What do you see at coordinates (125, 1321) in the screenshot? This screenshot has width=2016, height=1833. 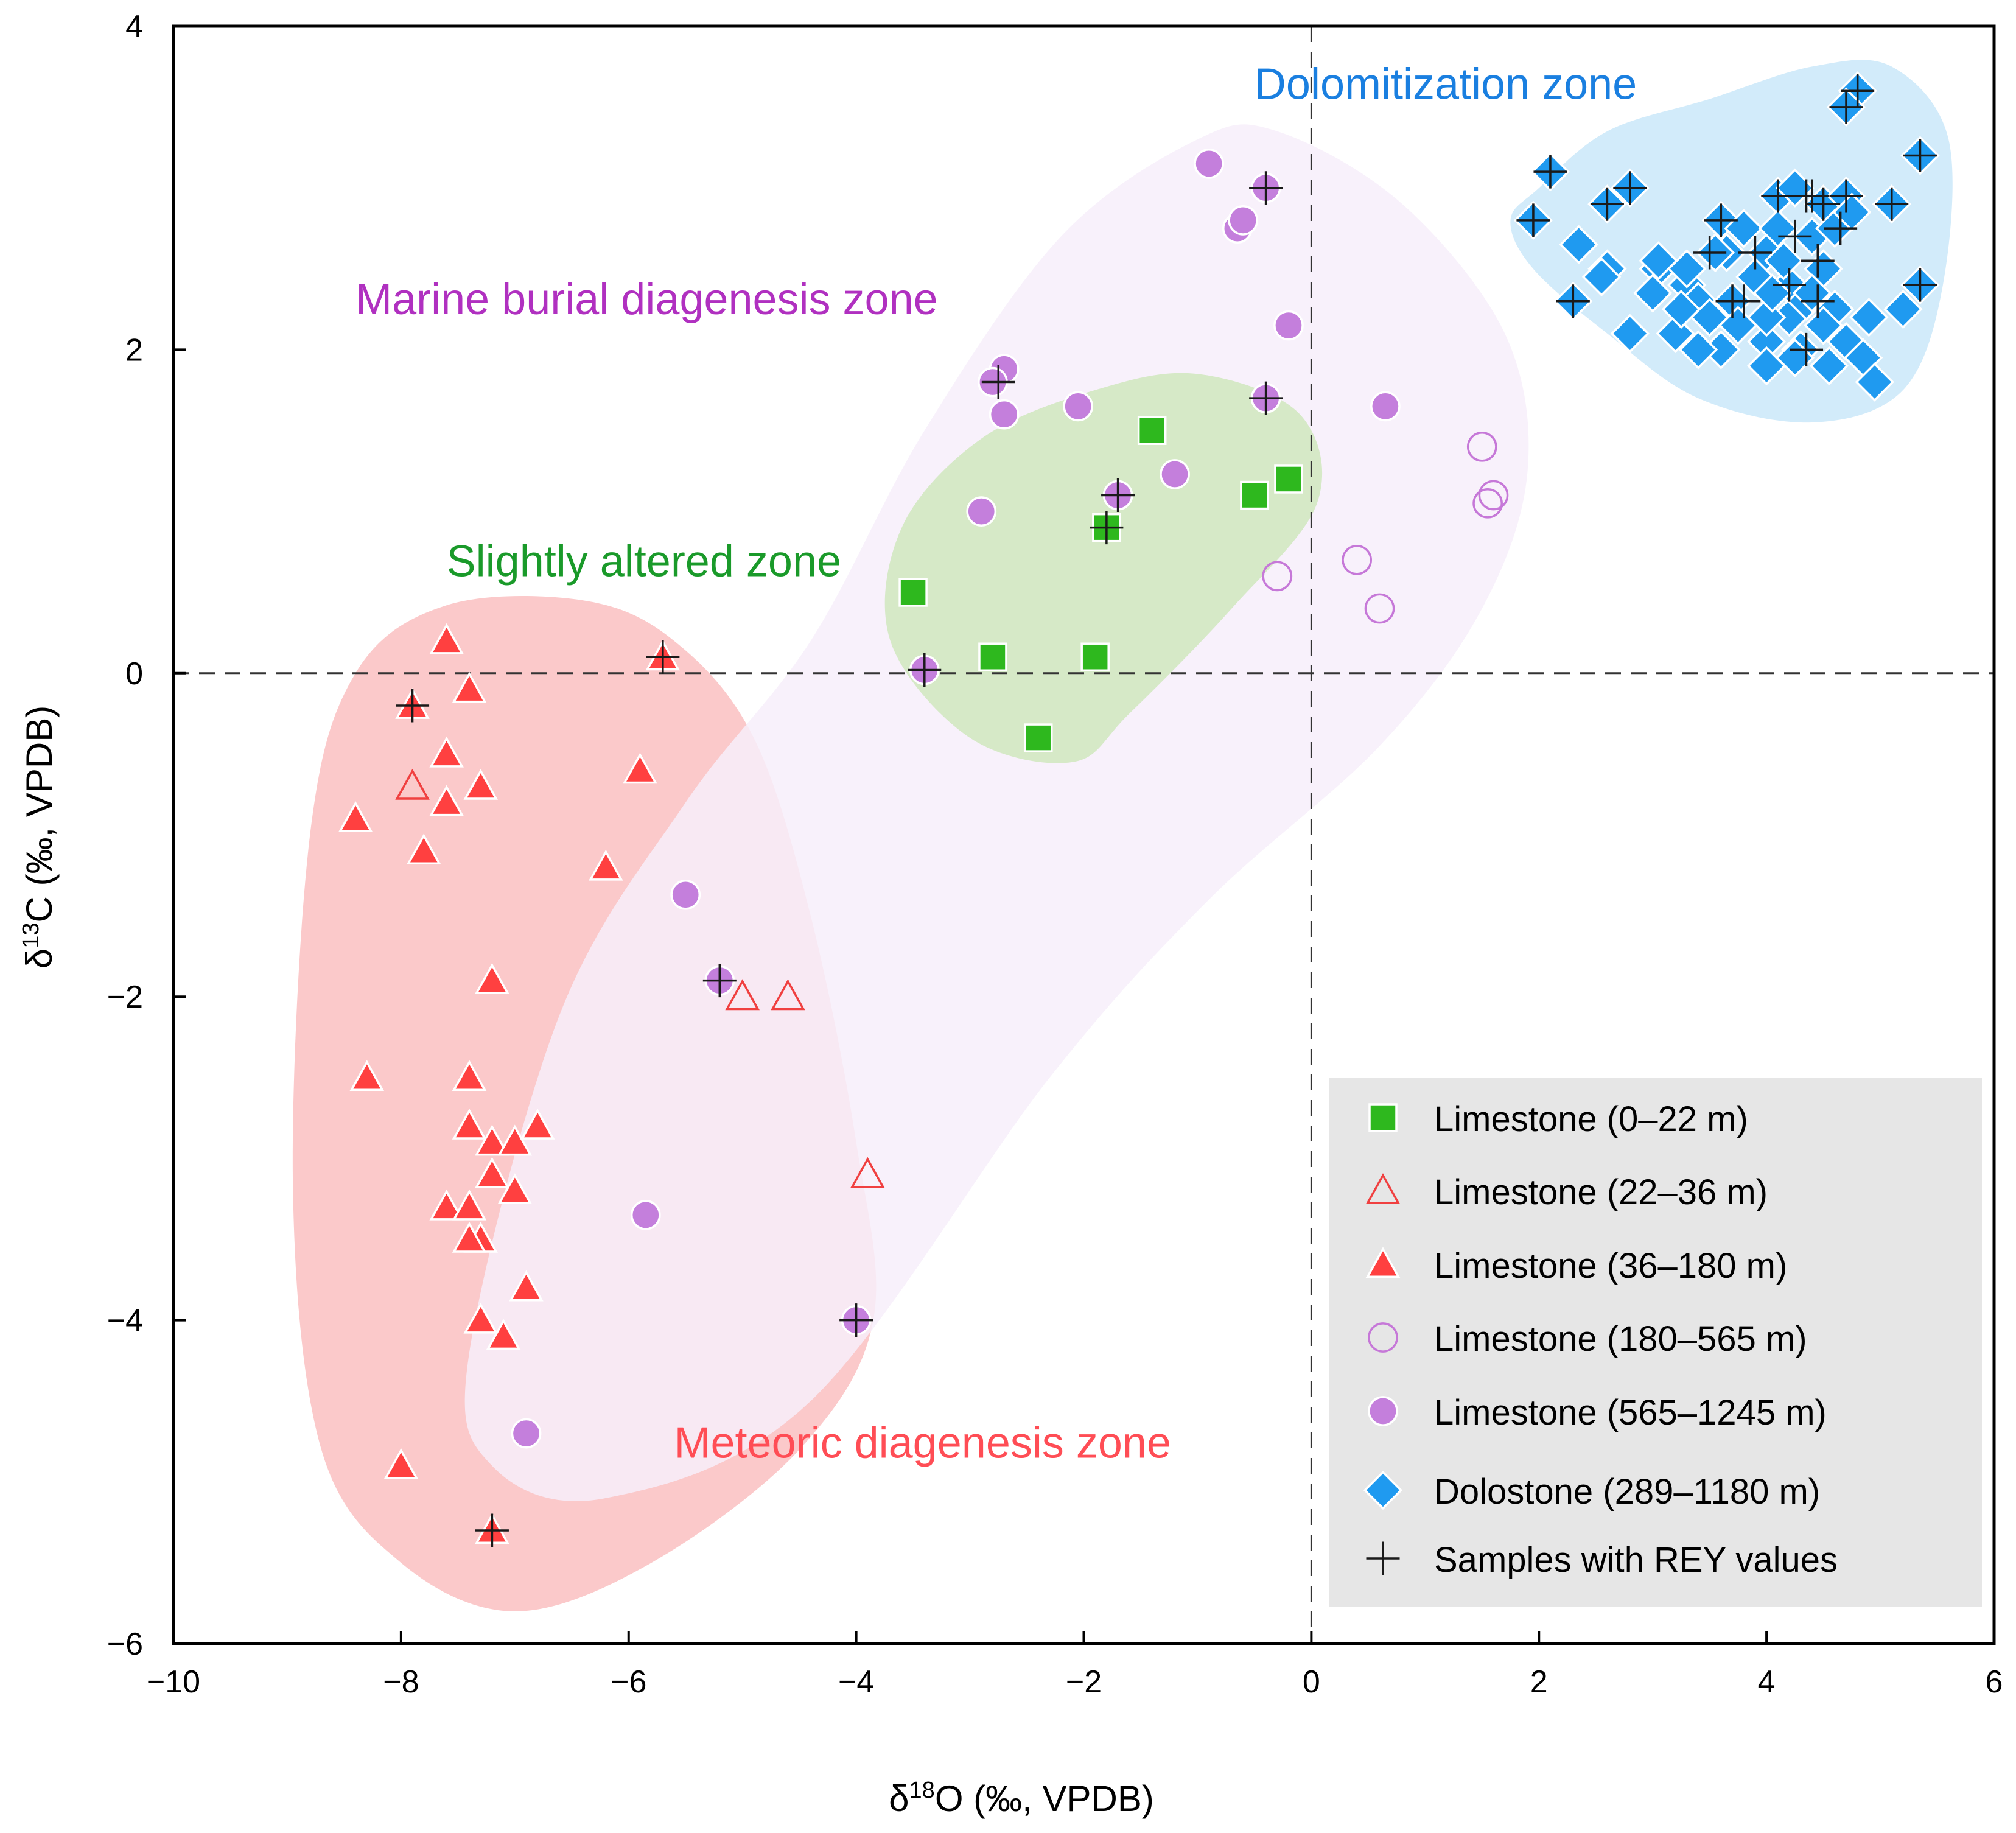 I see `y-tick-label: −4` at bounding box center [125, 1321].